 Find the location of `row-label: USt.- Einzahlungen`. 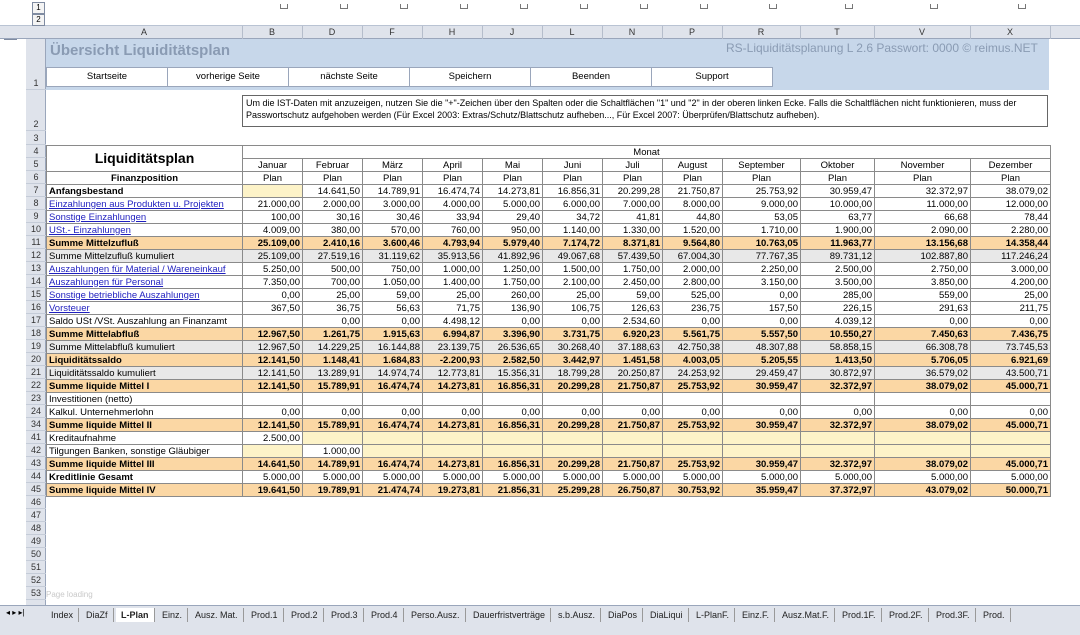

row-label: USt.- Einzahlungen is located at coordinates (144, 230).